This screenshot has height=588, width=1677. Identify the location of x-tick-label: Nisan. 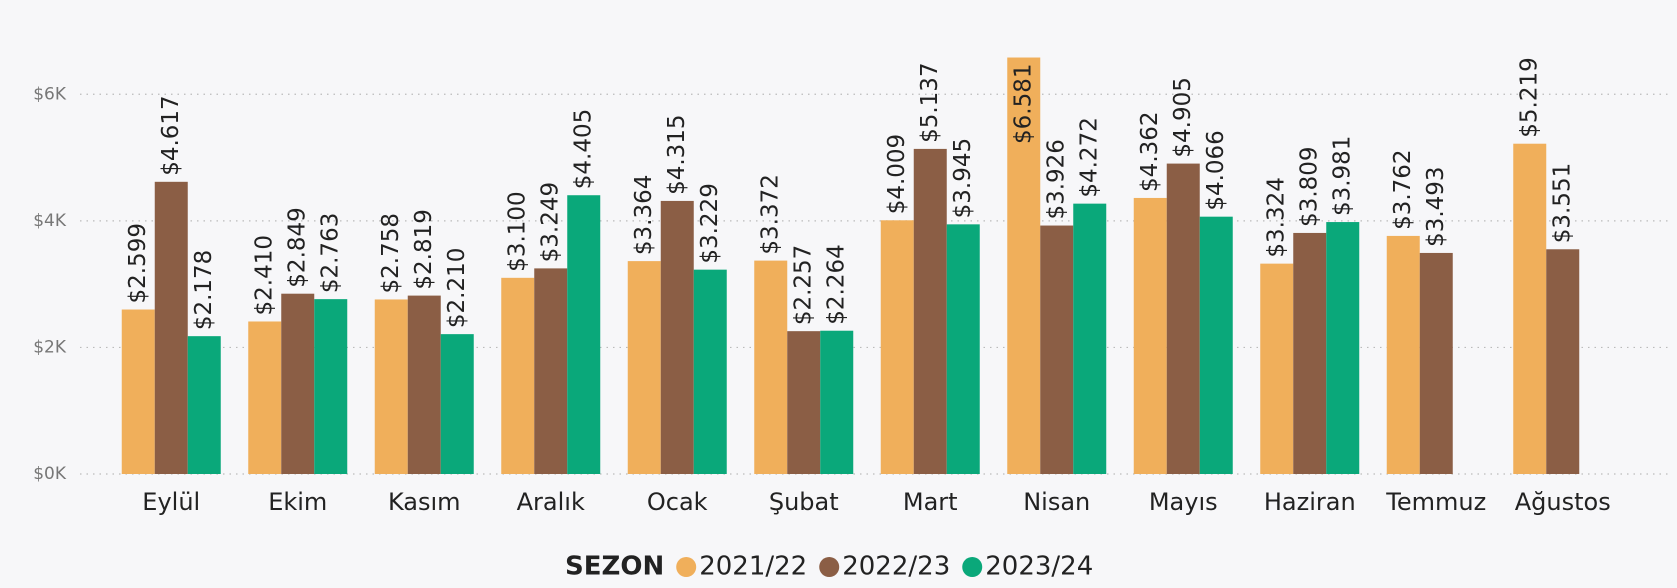
(1056, 502).